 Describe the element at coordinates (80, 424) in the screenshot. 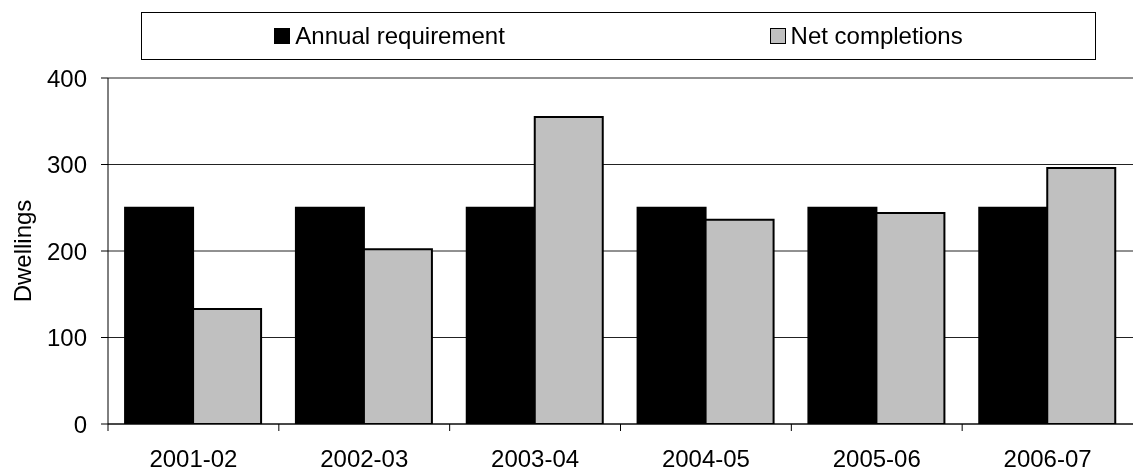

I see `y-tick-label: 0` at that location.